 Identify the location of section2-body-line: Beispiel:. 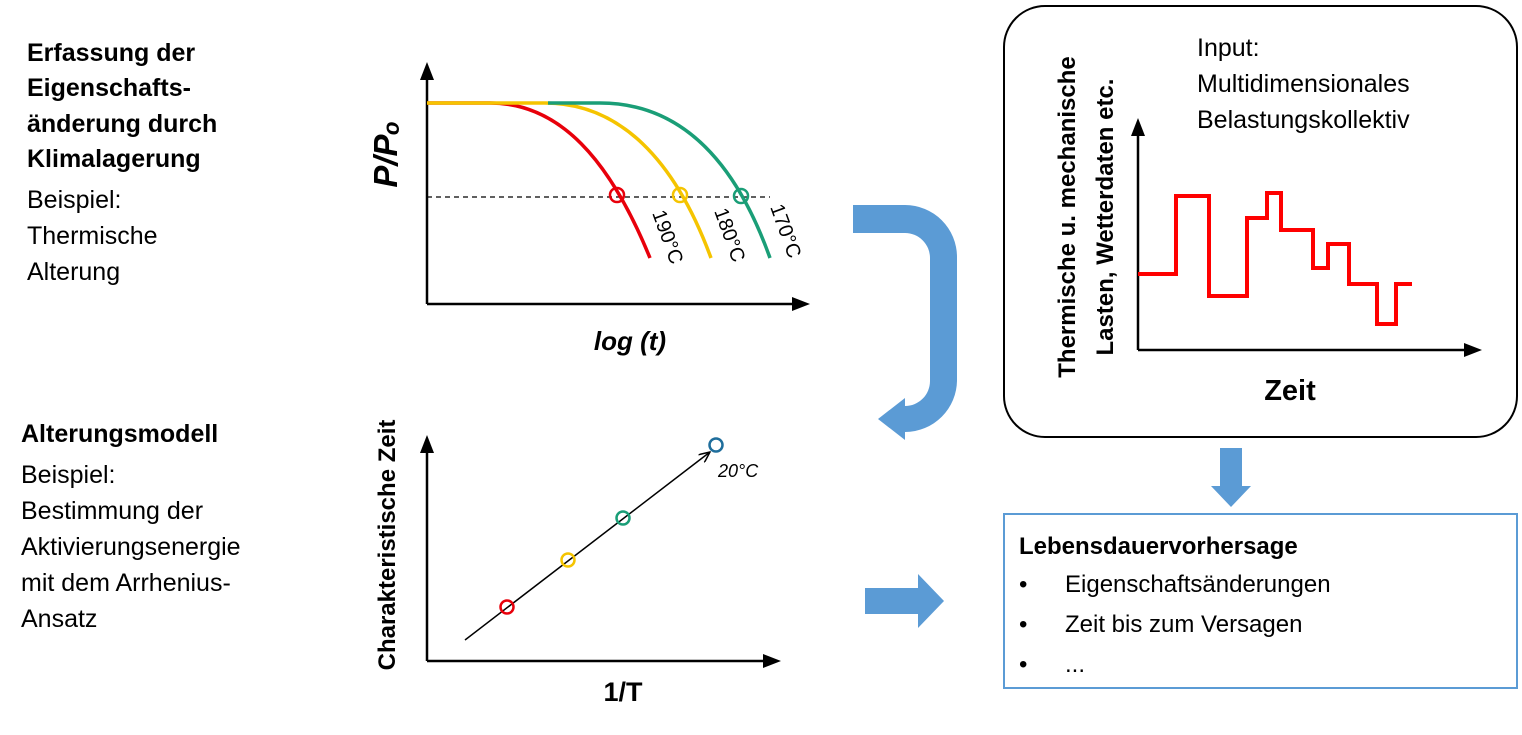
(68, 475).